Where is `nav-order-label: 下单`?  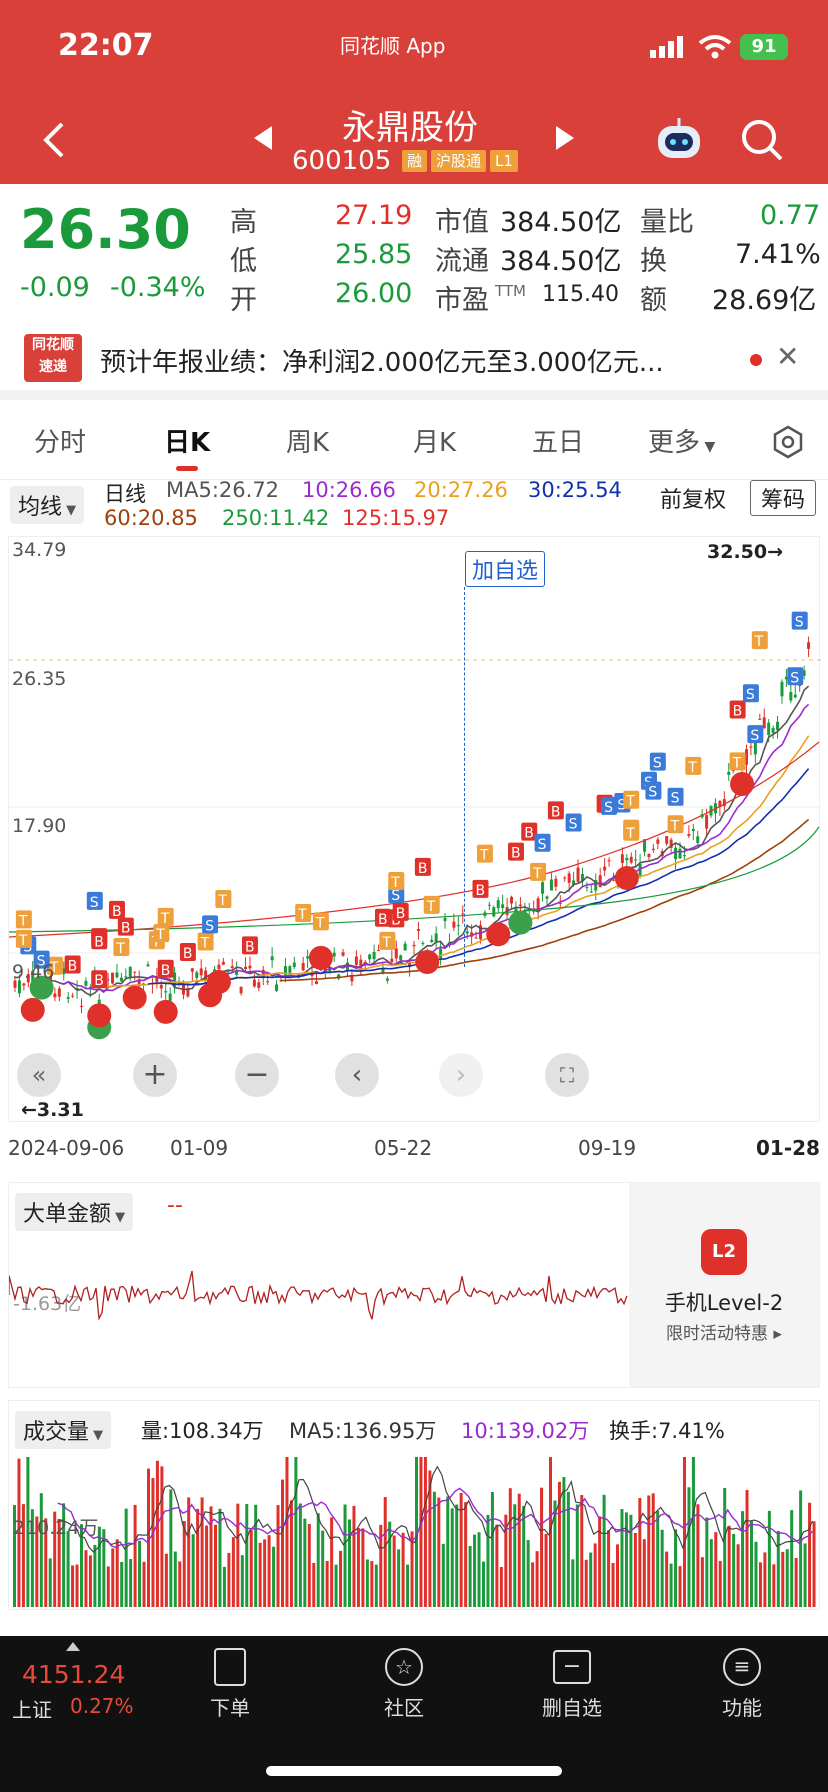 nav-order-label: 下单 is located at coordinates (230, 1708).